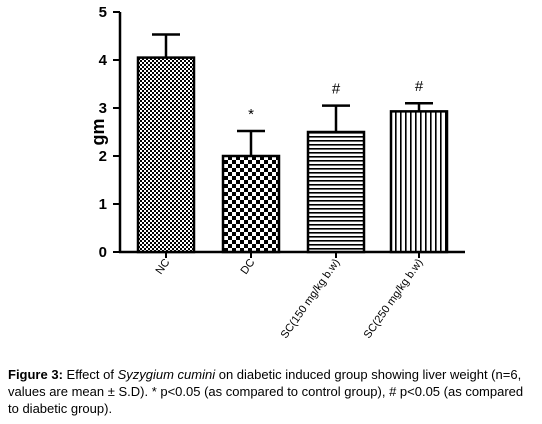 This screenshot has height=424, width=542. What do you see at coordinates (90, 374) in the screenshot?
I see `caption-text-before: Effect of` at bounding box center [90, 374].